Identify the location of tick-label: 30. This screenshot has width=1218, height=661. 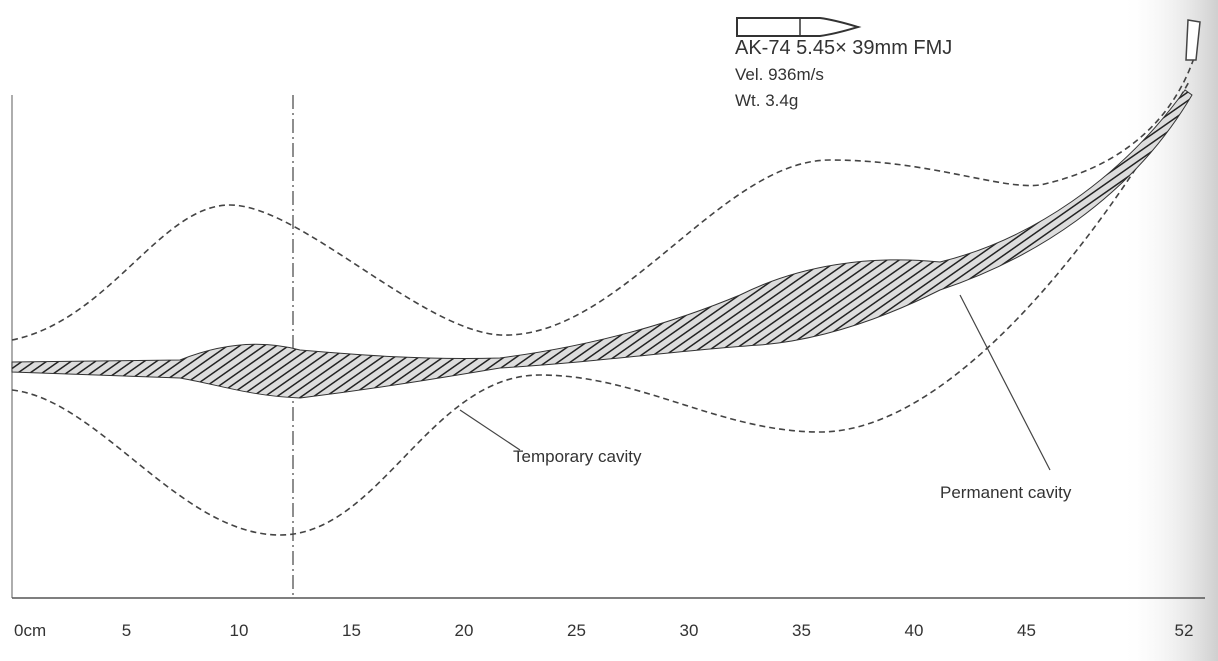
(689, 630).